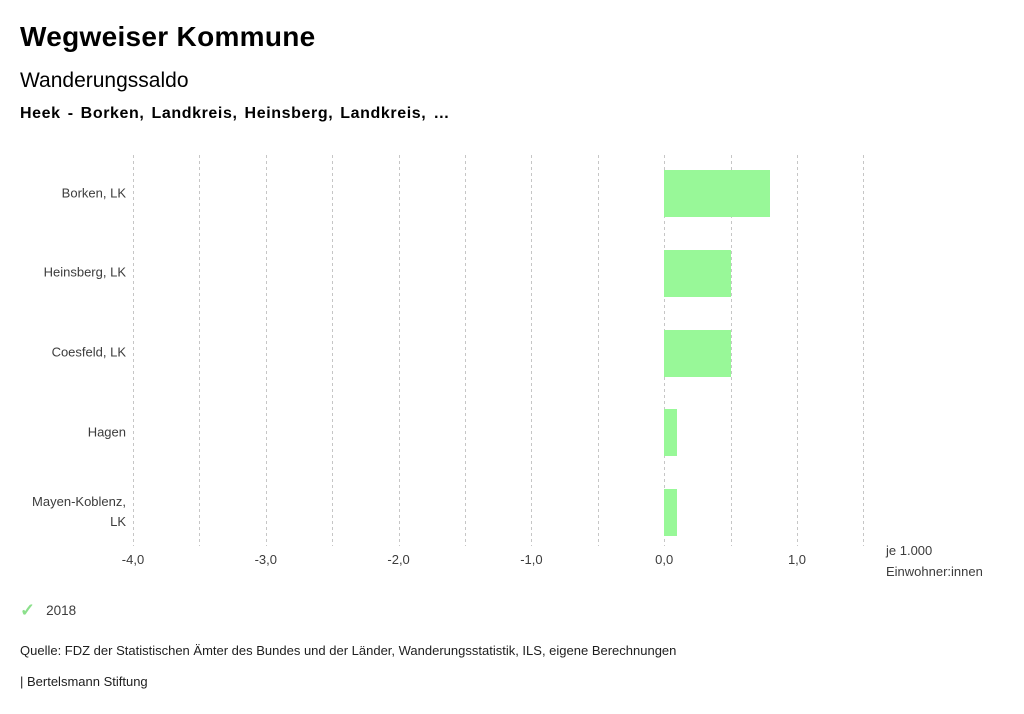 Image resolution: width=1024 pixels, height=714 pixels. What do you see at coordinates (398, 559) in the screenshot?
I see `x-tick-label: -2,0` at bounding box center [398, 559].